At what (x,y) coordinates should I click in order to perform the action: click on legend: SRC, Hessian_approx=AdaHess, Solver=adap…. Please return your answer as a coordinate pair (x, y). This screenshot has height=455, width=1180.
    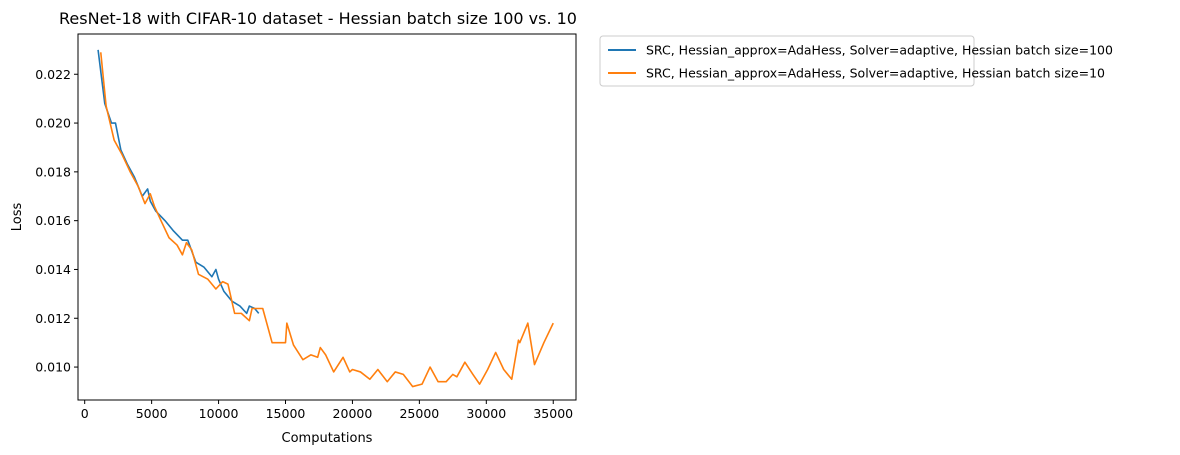
    Looking at the image, I should click on (856, 61).